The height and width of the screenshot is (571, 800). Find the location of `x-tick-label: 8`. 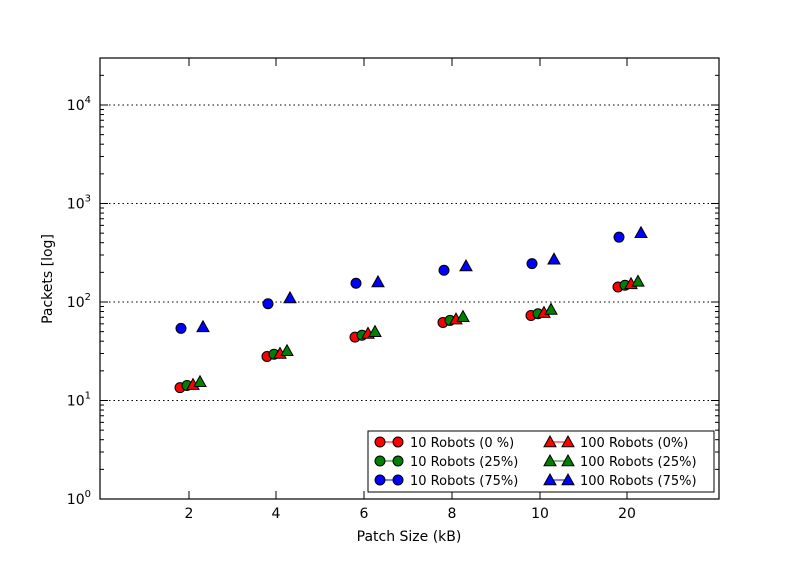

x-tick-label: 8 is located at coordinates (452, 514).